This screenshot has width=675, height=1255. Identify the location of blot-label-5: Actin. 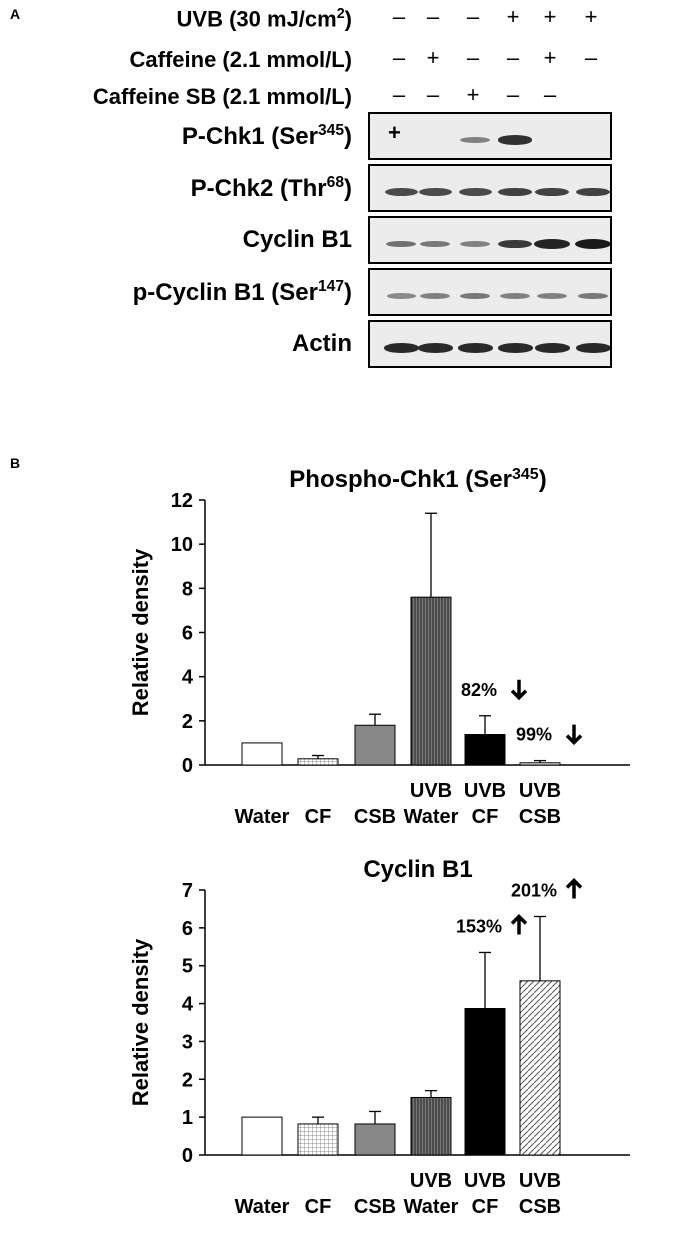
(322, 343).